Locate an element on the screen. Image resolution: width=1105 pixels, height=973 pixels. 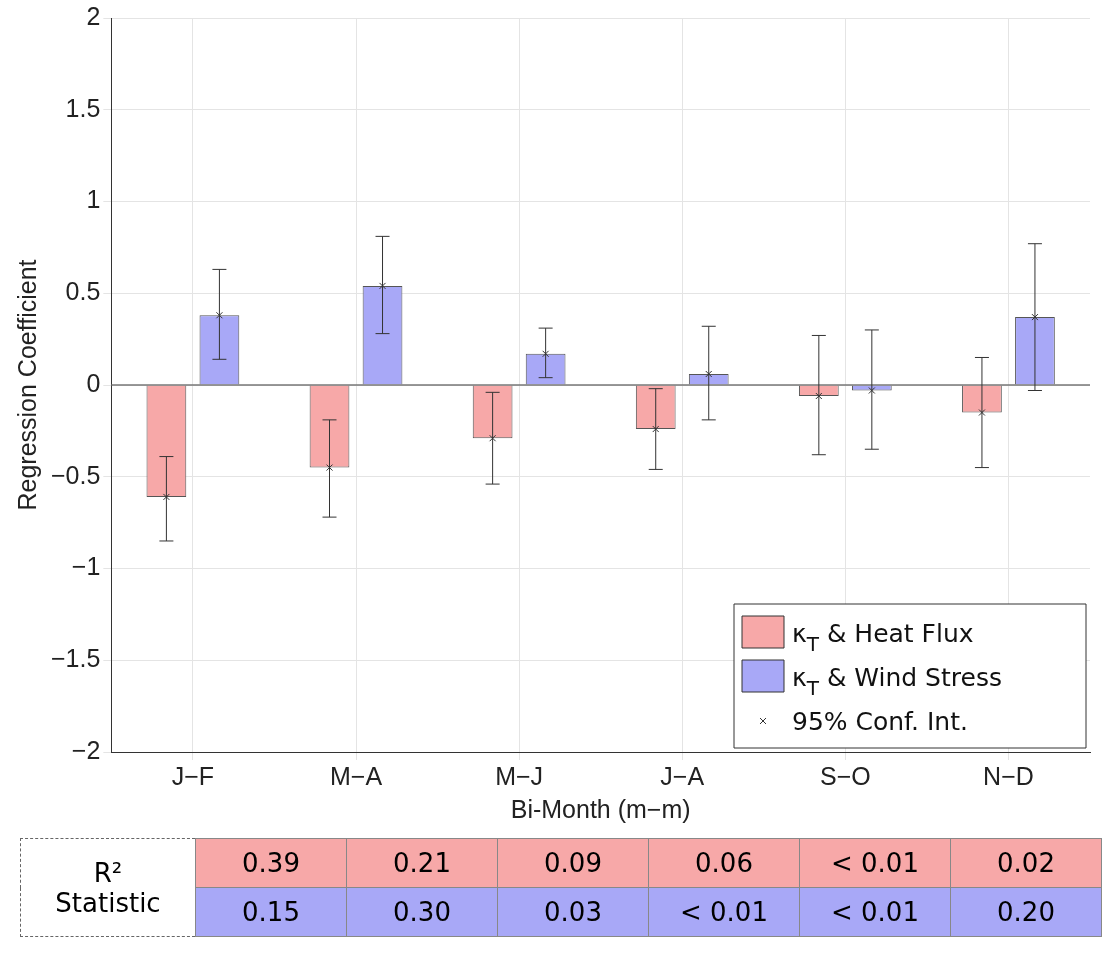
text: 0.09 is located at coordinates (573, 863).